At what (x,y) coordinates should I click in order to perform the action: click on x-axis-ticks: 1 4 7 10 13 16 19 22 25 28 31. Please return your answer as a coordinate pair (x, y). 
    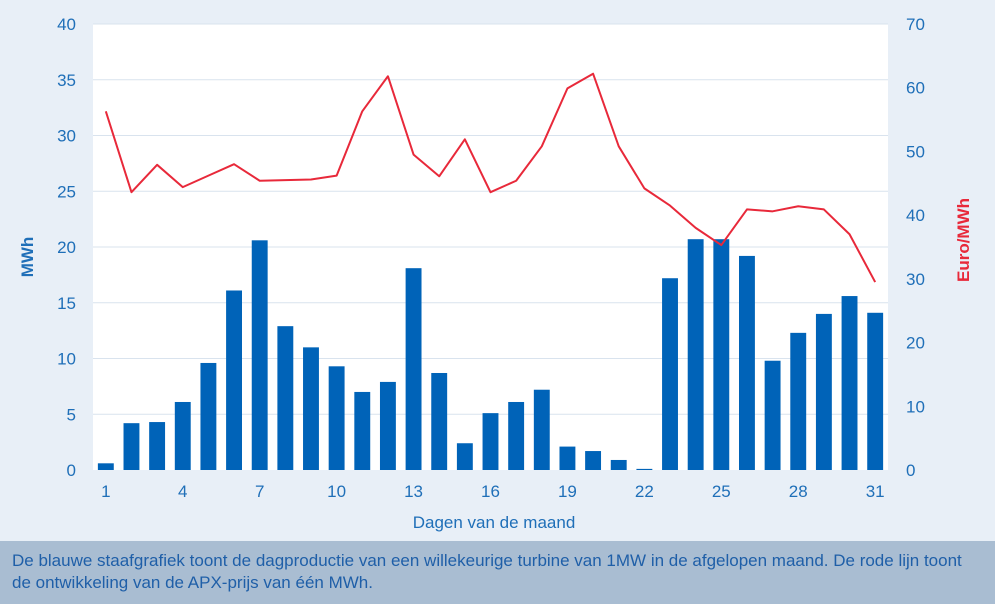
    Looking at the image, I should click on (493, 491).